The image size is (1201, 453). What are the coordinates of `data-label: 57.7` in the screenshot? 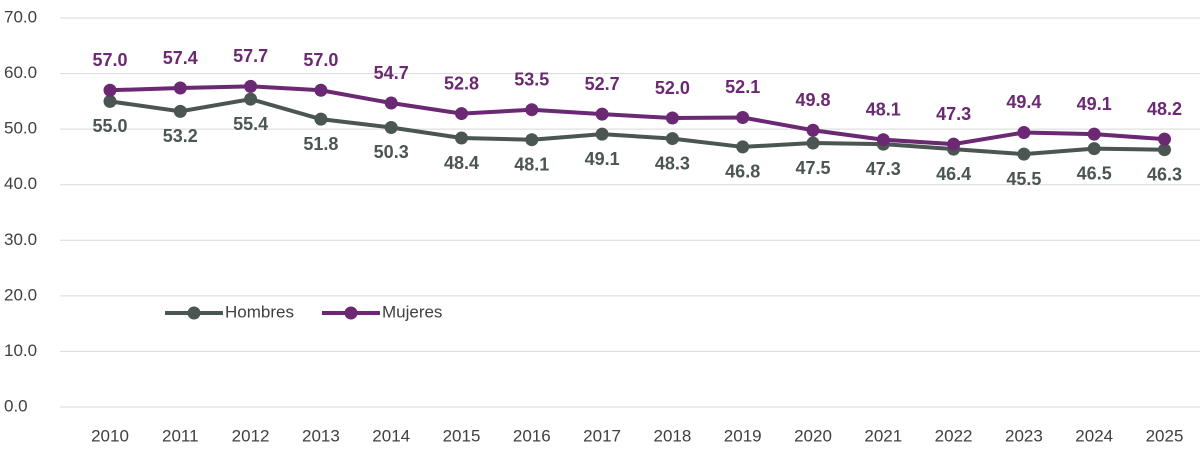 It's located at (250, 56).